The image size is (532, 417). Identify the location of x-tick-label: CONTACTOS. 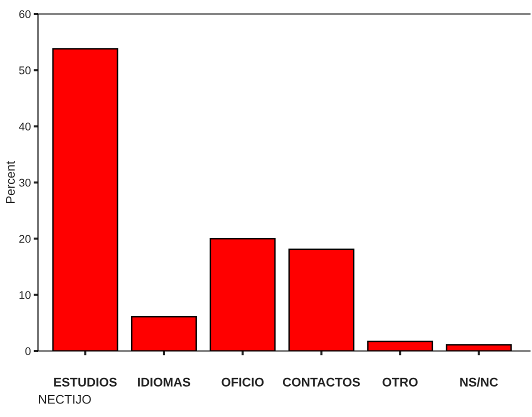
(321, 382).